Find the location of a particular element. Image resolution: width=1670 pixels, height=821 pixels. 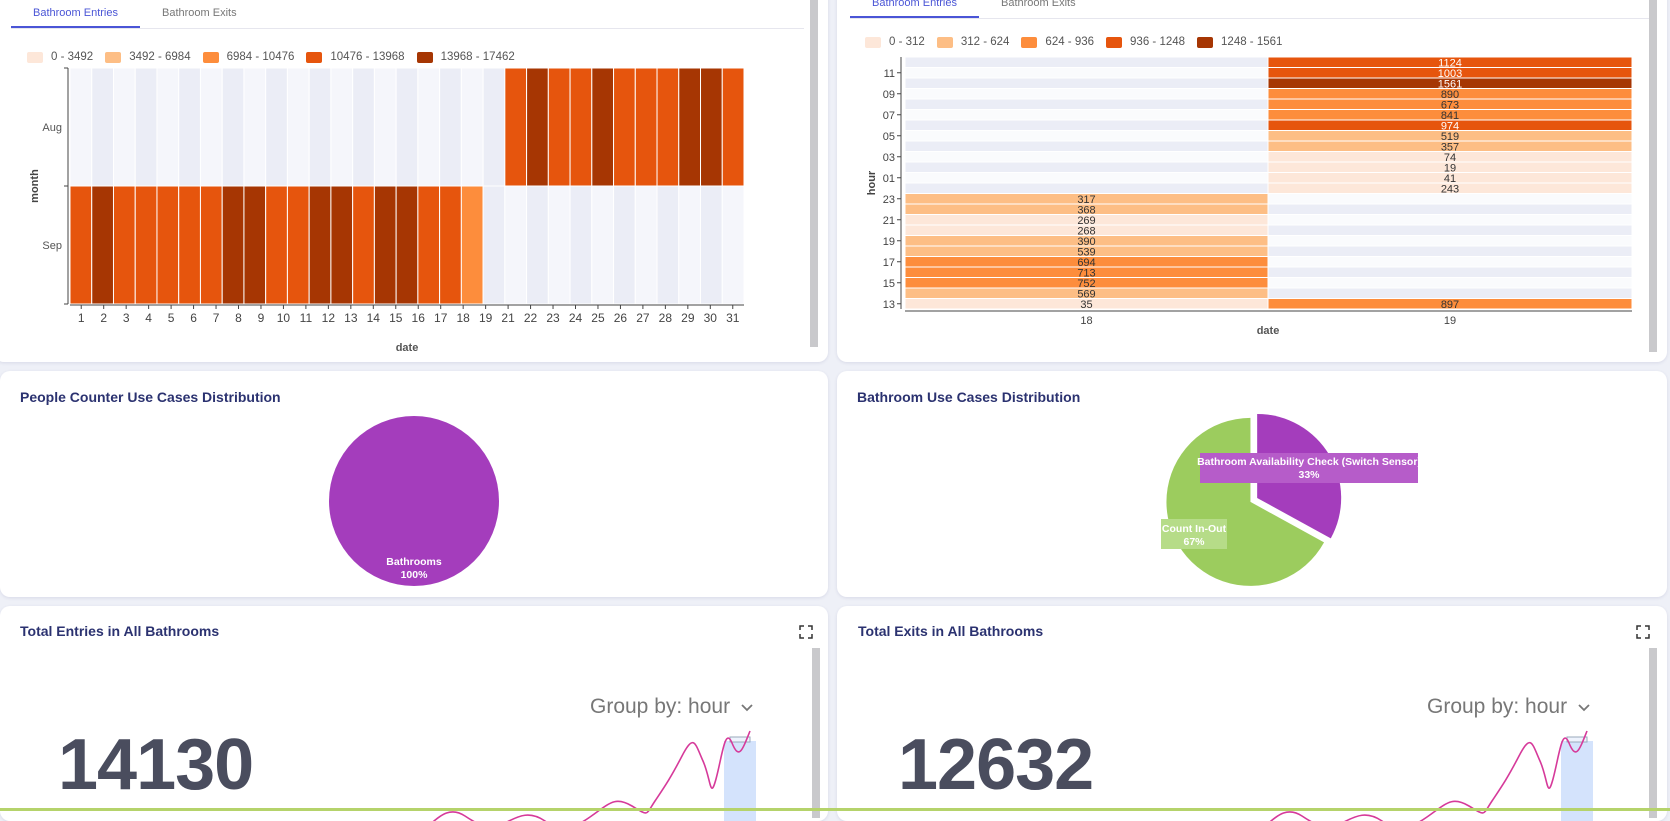

x-tick-label: 19 is located at coordinates (1450, 321).